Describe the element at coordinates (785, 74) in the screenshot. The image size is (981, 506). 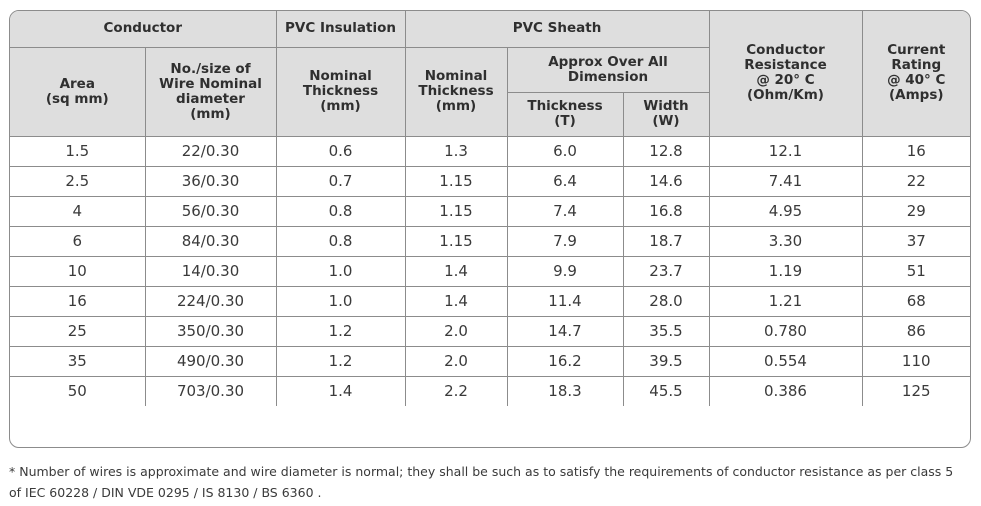
I see `header-conductor-resistance: Conductor Resistance @ 20° C (Ohm/Km)` at that location.